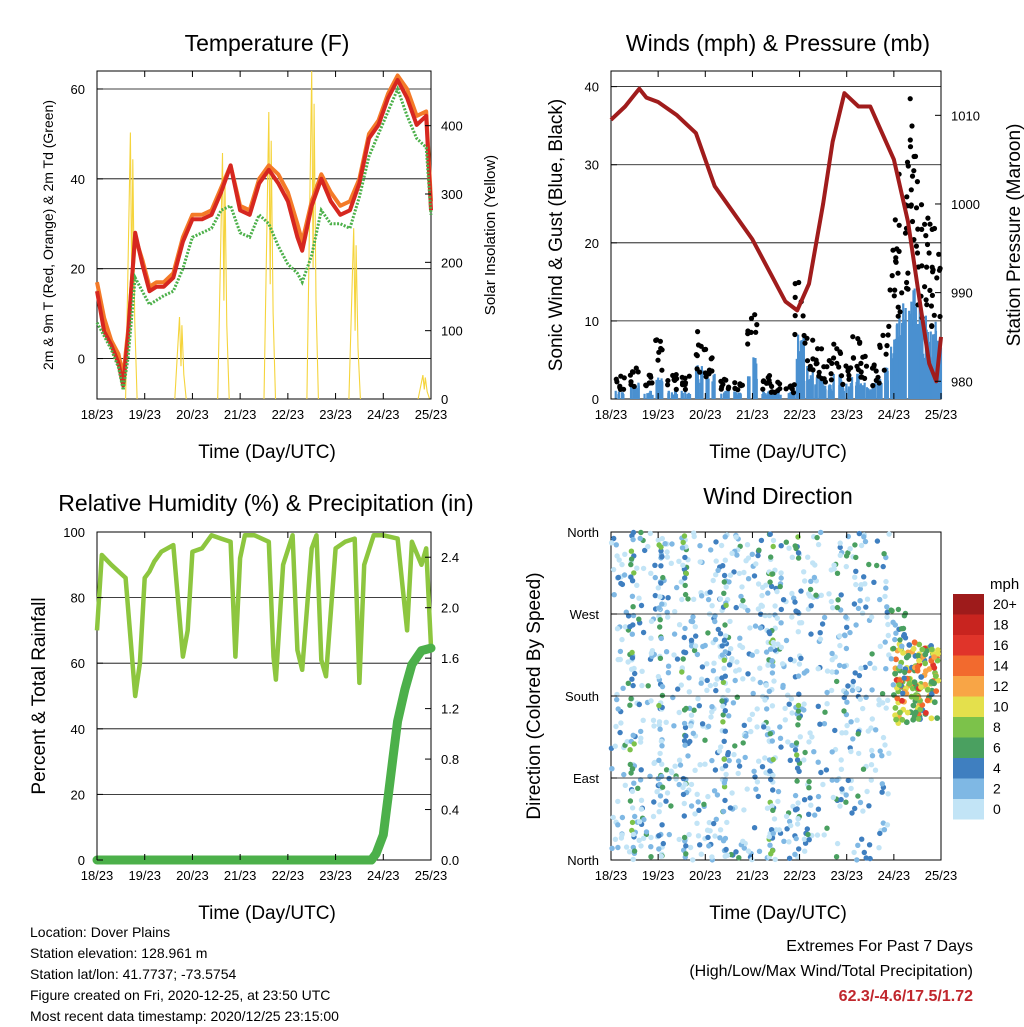  What do you see at coordinates (267, 913) in the screenshot?
I see `humidity-x-title: Time (Day/UTC)` at bounding box center [267, 913].